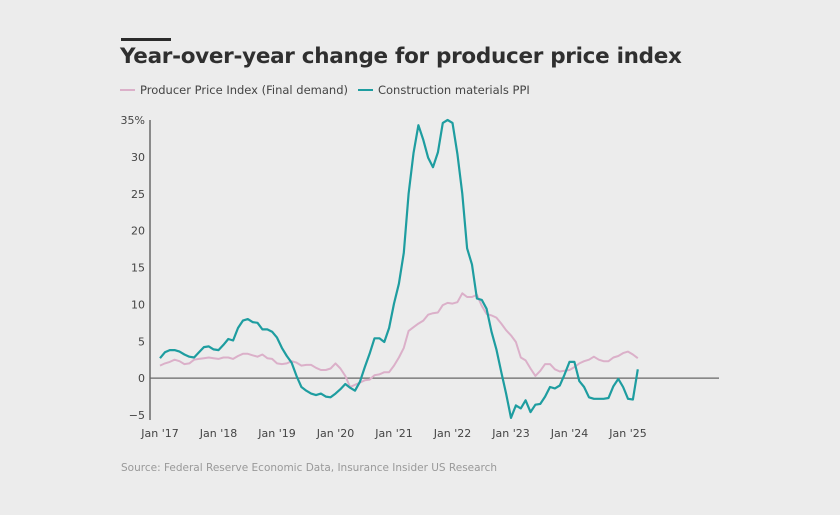 The width and height of the screenshot is (840, 515). I want to click on y-tick-label: 10, so click(138, 304).